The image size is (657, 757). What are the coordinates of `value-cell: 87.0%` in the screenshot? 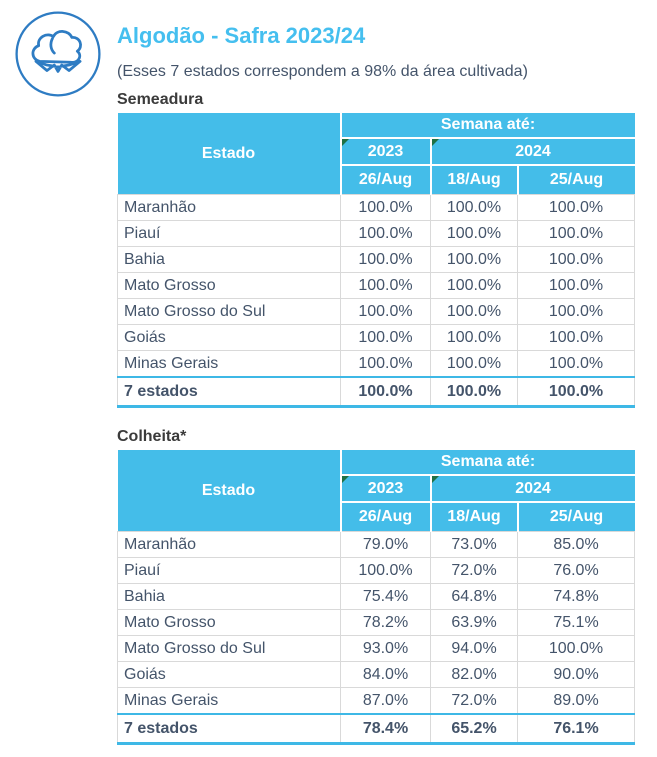 It's located at (385, 701).